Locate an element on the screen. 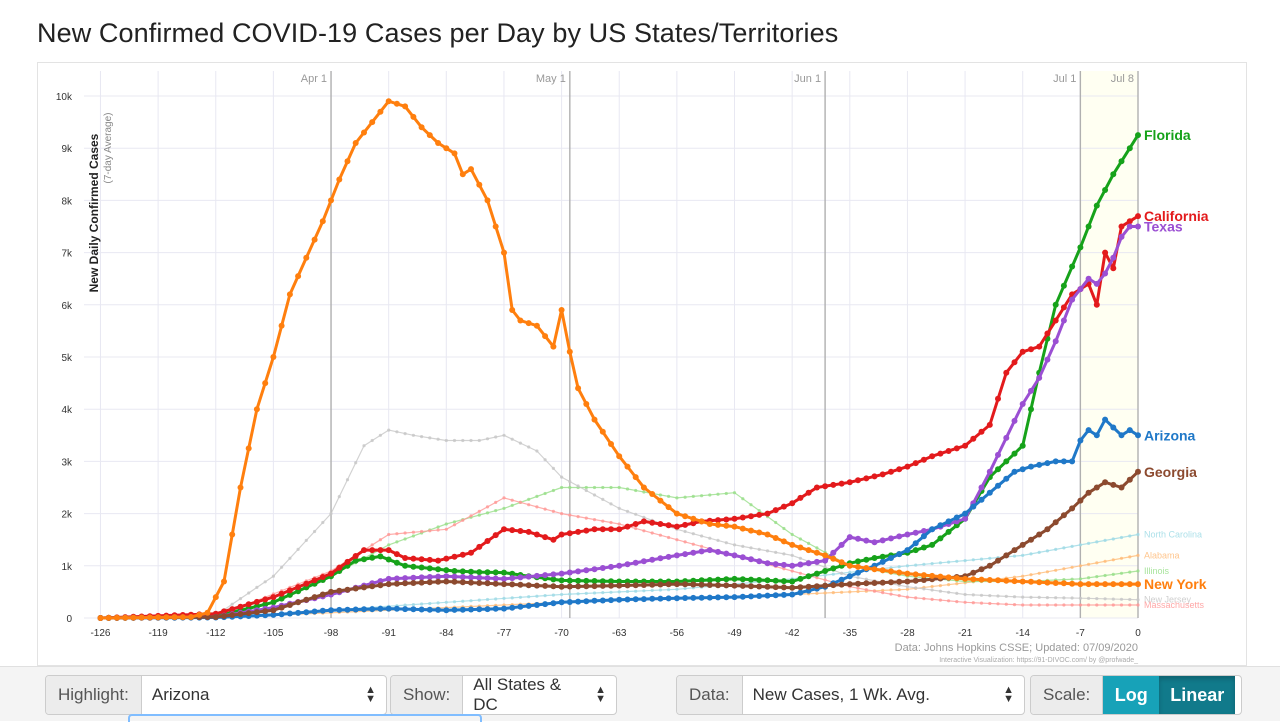 Image resolution: width=1280 pixels, height=722 pixels. x-tick-label: -21 is located at coordinates (965, 633).